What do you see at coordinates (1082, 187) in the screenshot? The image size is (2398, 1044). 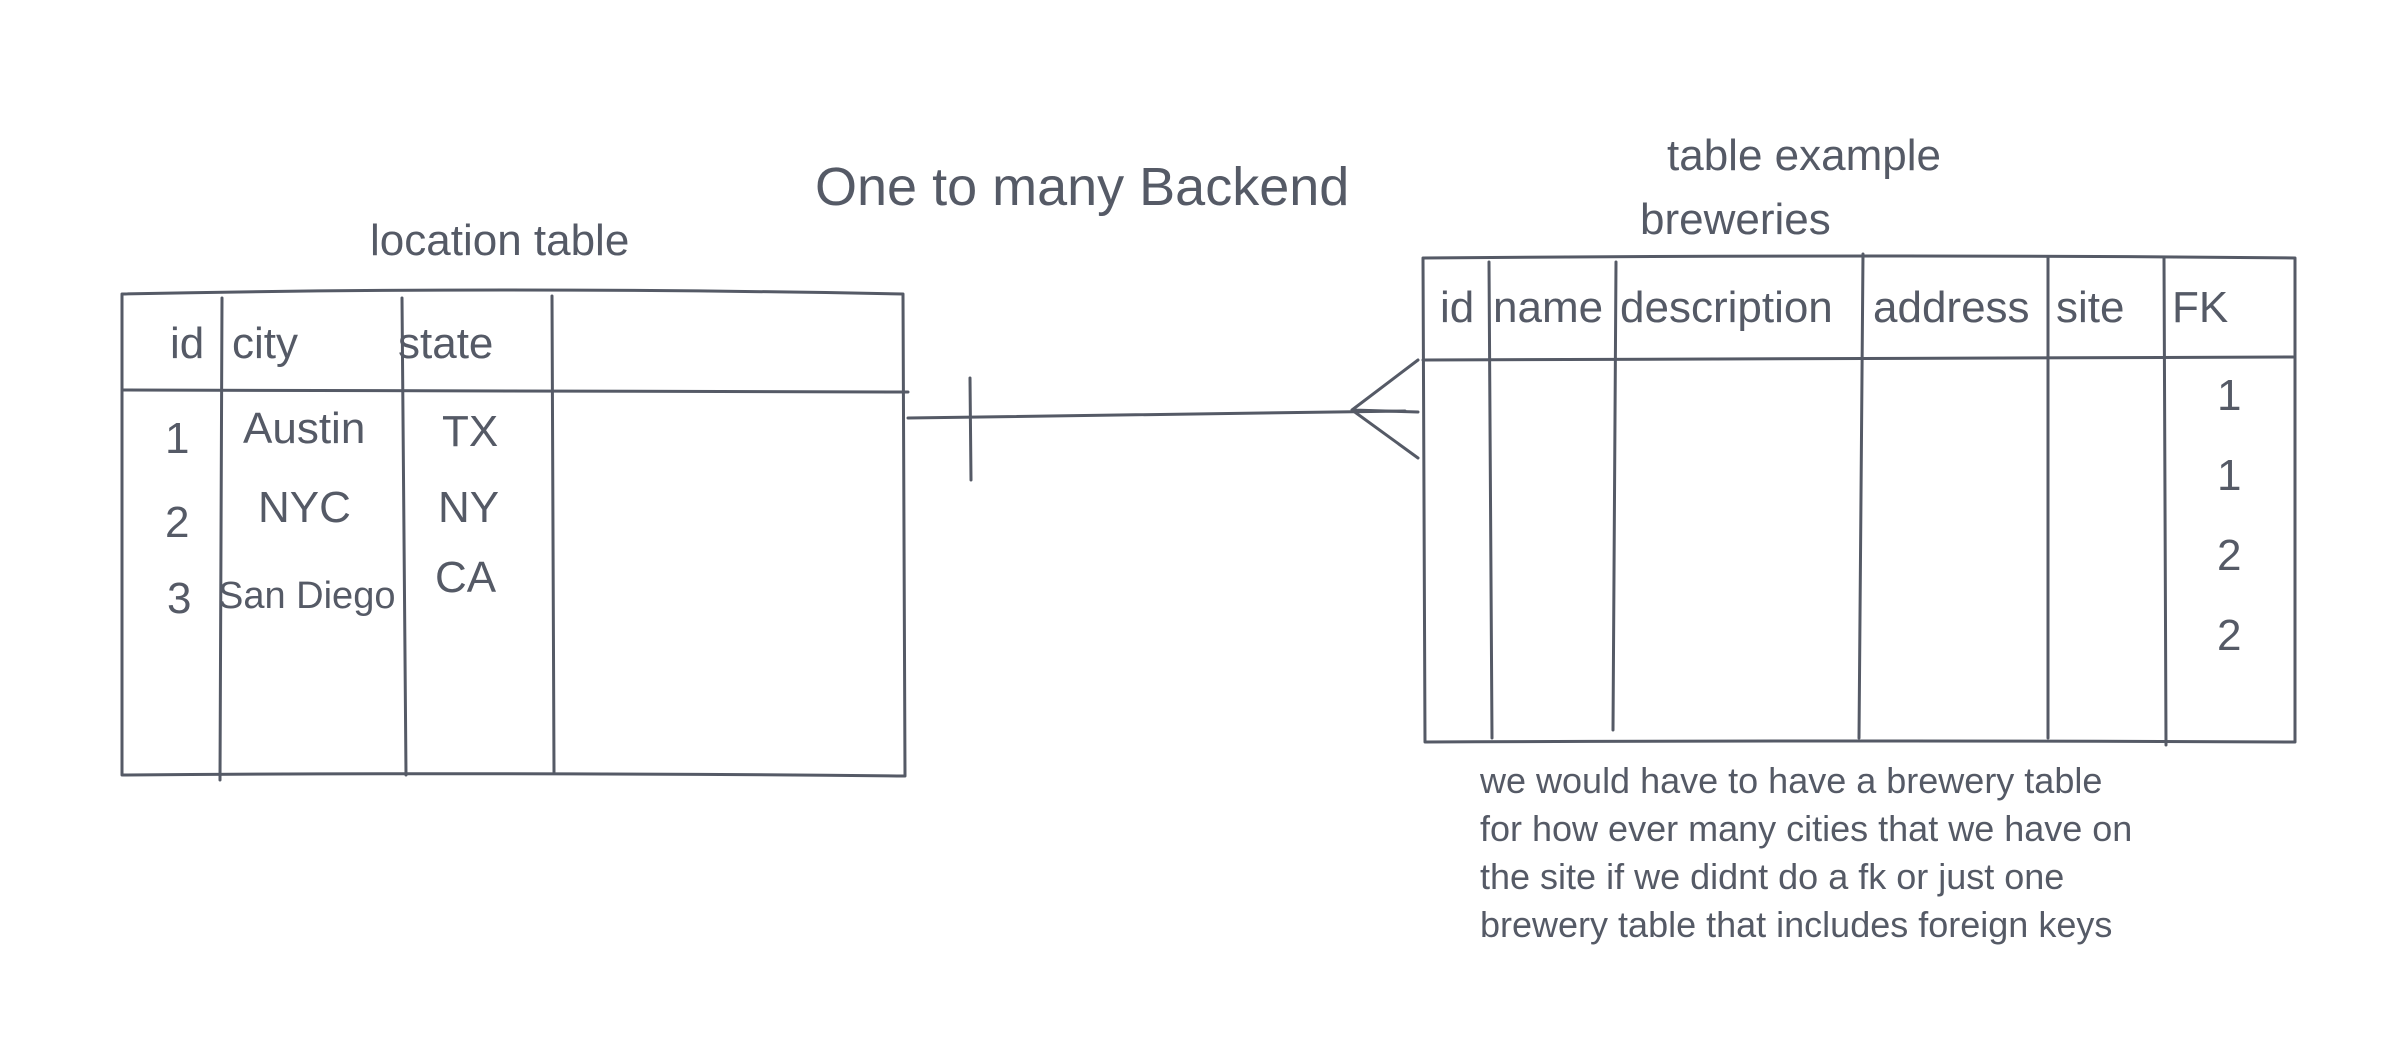 I see `diagram-title: One to many Backend` at bounding box center [1082, 187].